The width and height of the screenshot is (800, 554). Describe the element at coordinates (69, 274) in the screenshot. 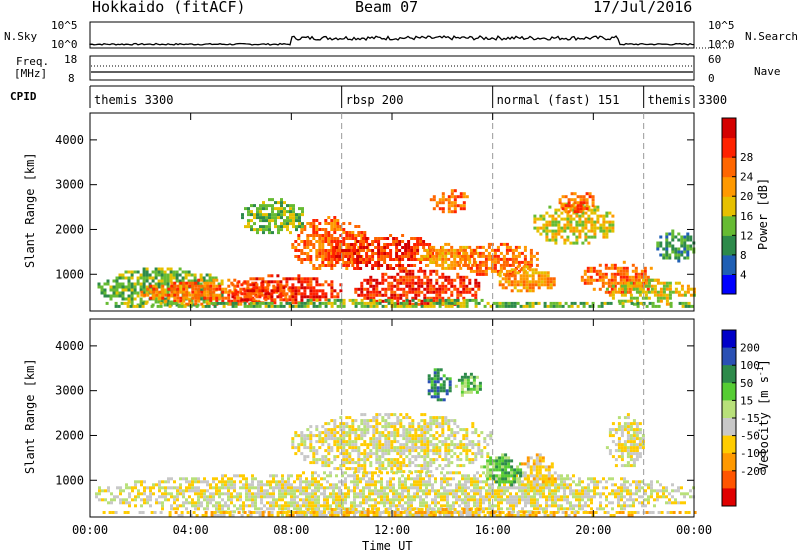

I see `ytick-label: 1000` at that location.